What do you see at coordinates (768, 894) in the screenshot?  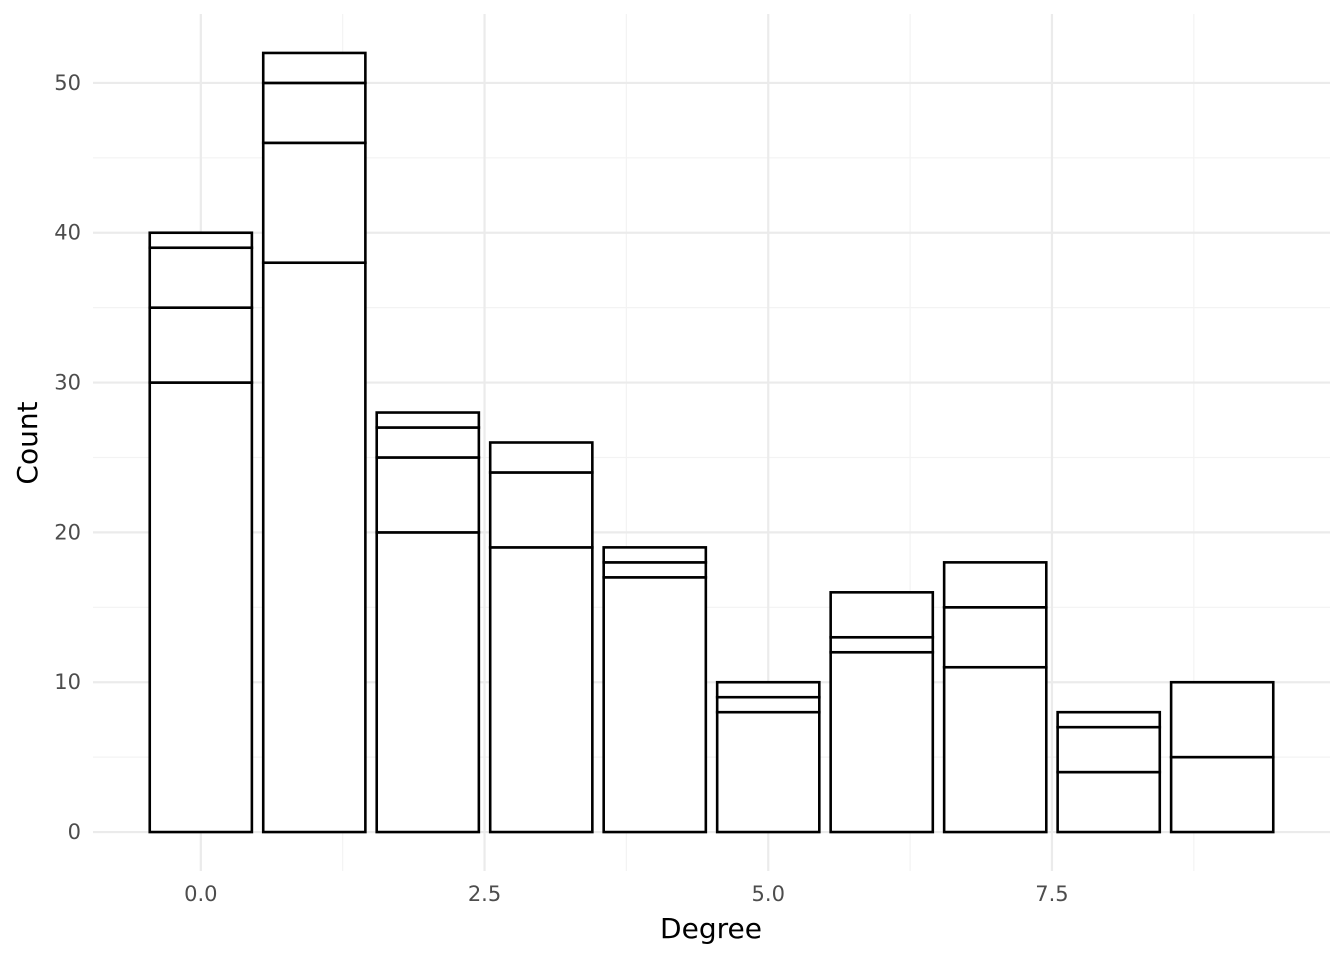 I see `x-tick-label: 5.0` at bounding box center [768, 894].